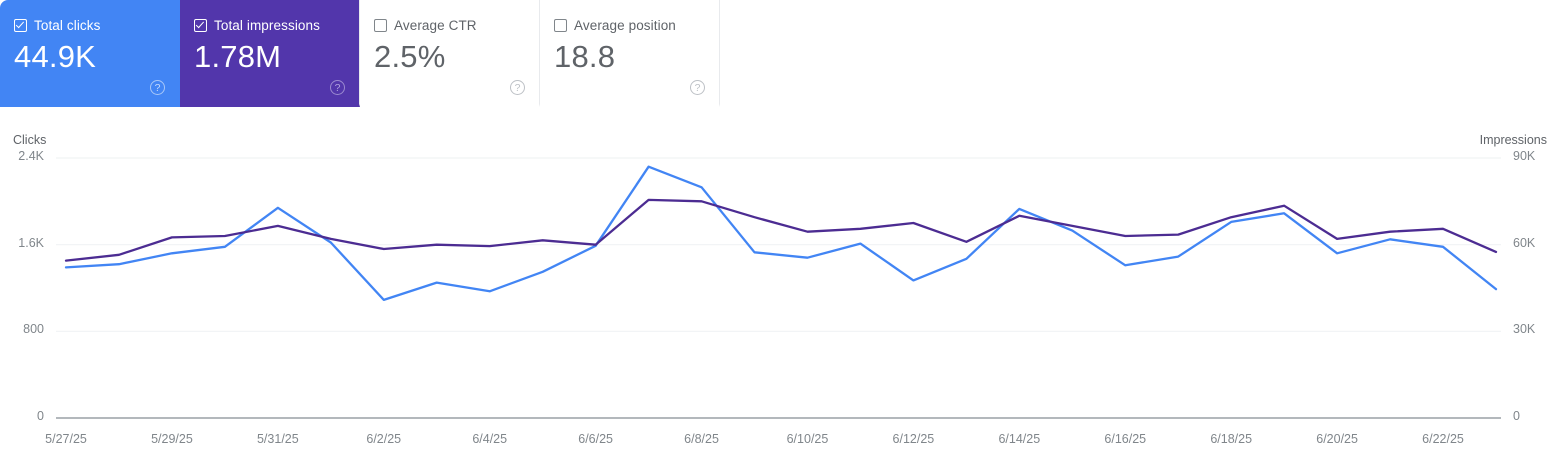  I want to click on metric-head: Average position, so click(636, 25).